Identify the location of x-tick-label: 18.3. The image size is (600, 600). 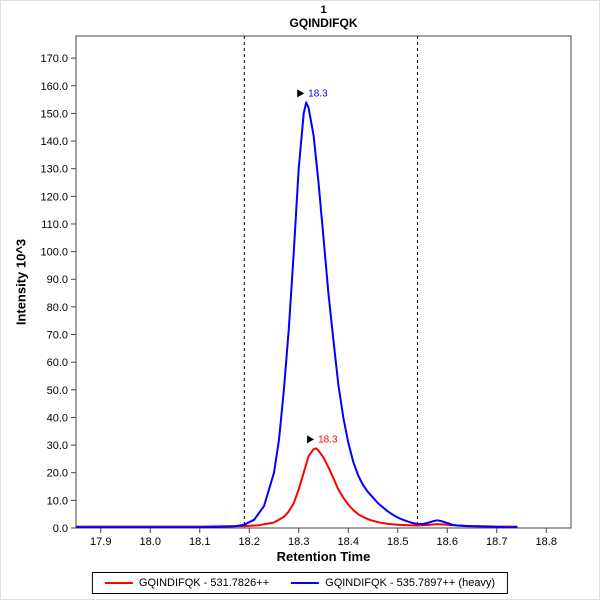
(298, 542).